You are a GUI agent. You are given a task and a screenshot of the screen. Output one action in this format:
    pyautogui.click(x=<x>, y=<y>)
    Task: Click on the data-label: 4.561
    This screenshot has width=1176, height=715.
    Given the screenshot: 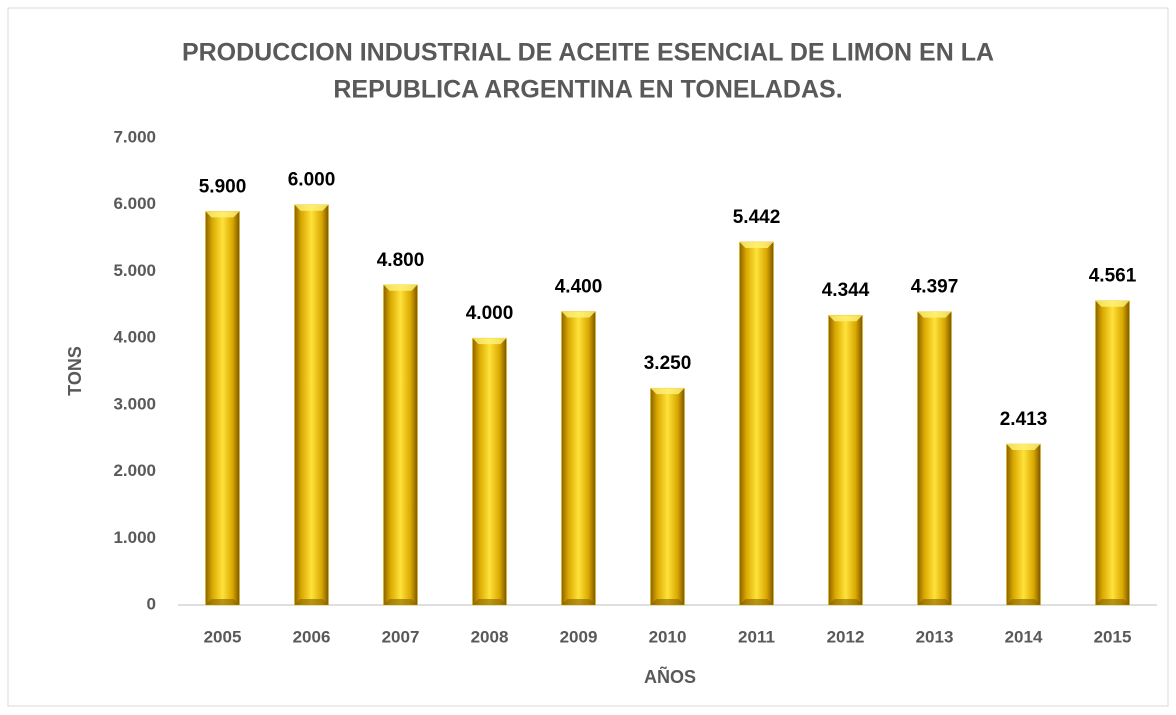 What is the action you would take?
    pyautogui.click(x=1113, y=276)
    